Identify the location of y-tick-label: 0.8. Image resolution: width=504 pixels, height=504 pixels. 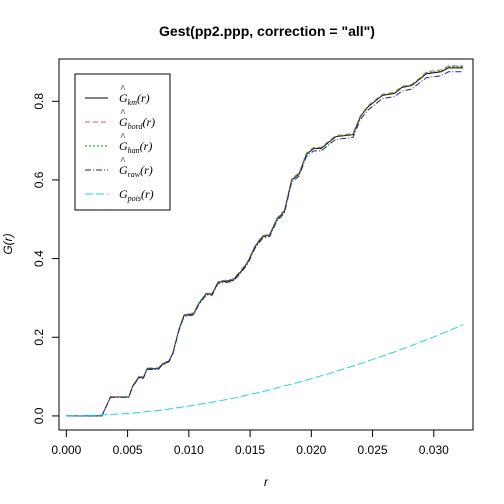
(39, 101).